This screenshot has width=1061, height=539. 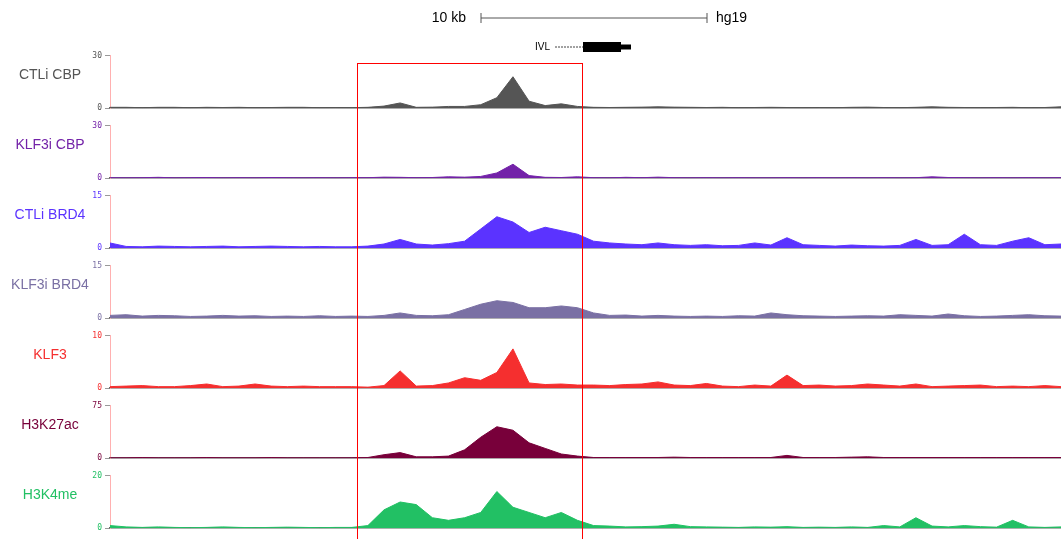 What do you see at coordinates (50, 354) in the screenshot?
I see `text: KLF3` at bounding box center [50, 354].